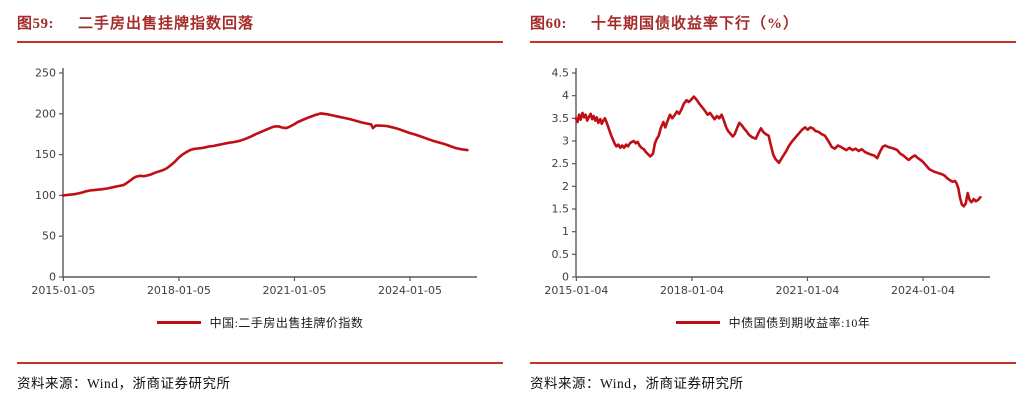 Image resolution: width=1024 pixels, height=403 pixels. What do you see at coordinates (294, 290) in the screenshot?
I see `x-tick-label: 2021-01-05` at bounding box center [294, 290].